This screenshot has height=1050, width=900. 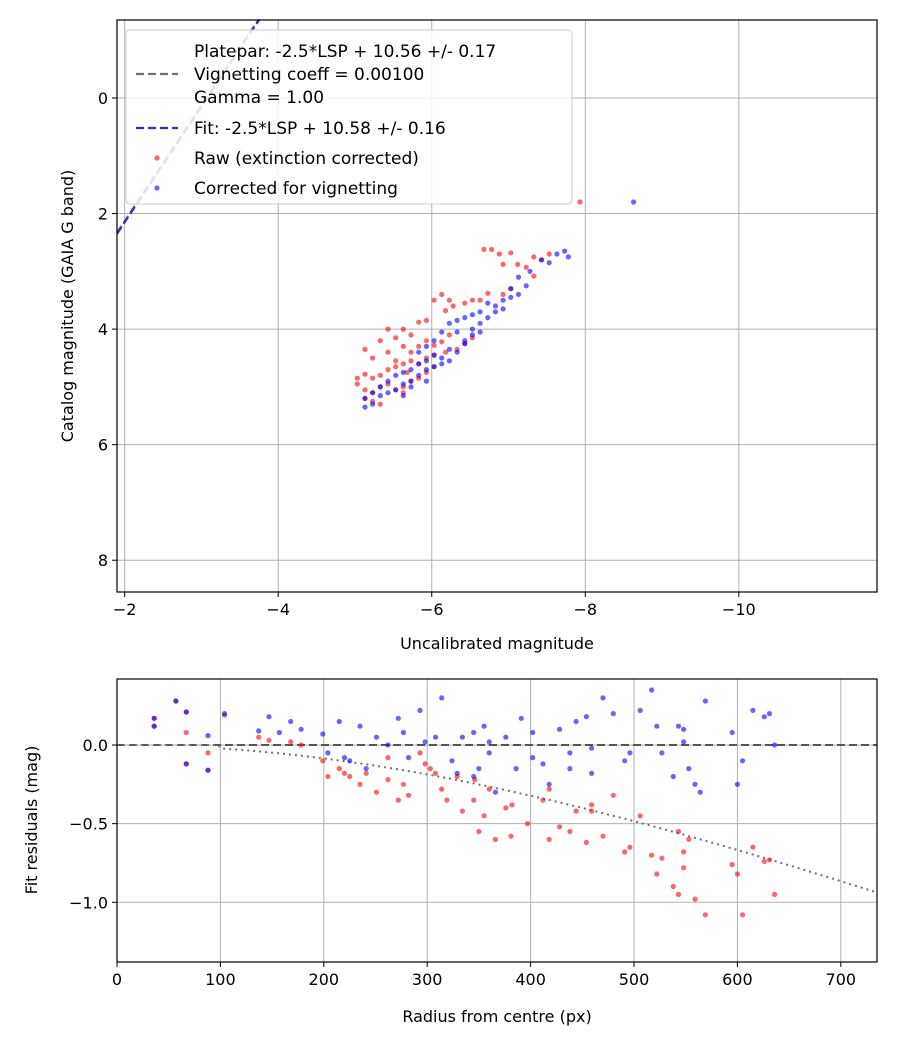 I want to click on legend-vignetting-label: Vignetting coeff = 0.00100, so click(x=309, y=75).